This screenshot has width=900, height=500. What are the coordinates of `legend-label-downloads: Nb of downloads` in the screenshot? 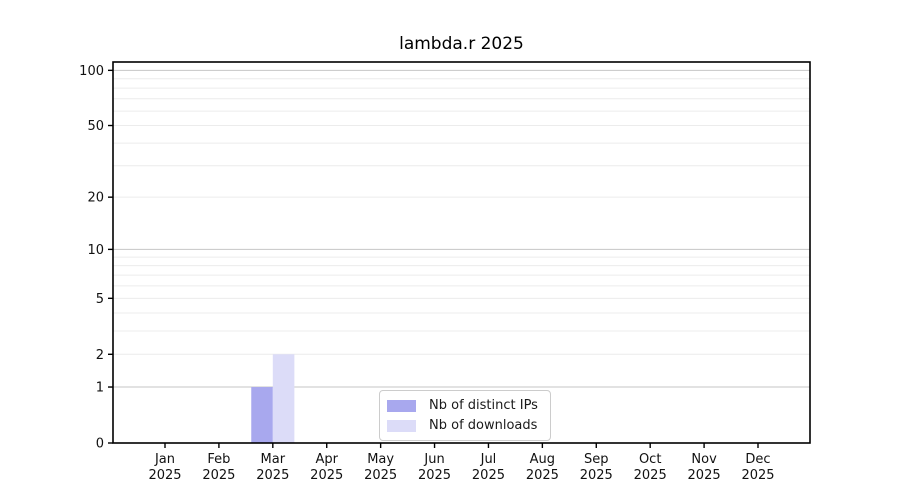 It's located at (483, 425).